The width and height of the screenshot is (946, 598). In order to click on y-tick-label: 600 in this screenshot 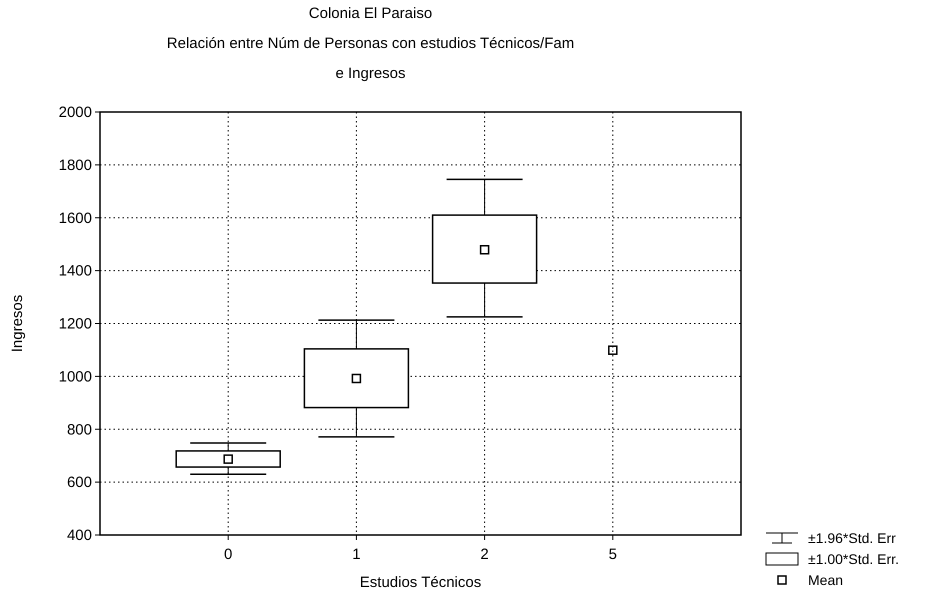, I will do `click(79, 483)`.